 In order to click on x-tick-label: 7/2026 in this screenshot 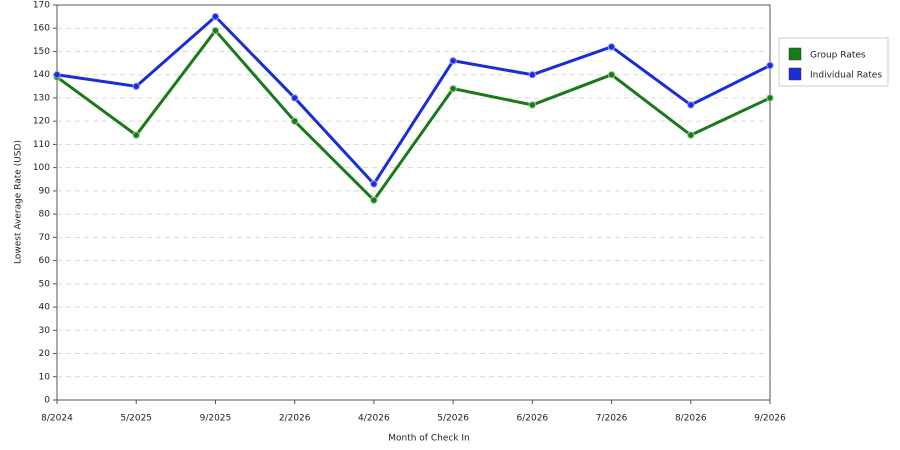, I will do `click(612, 419)`.